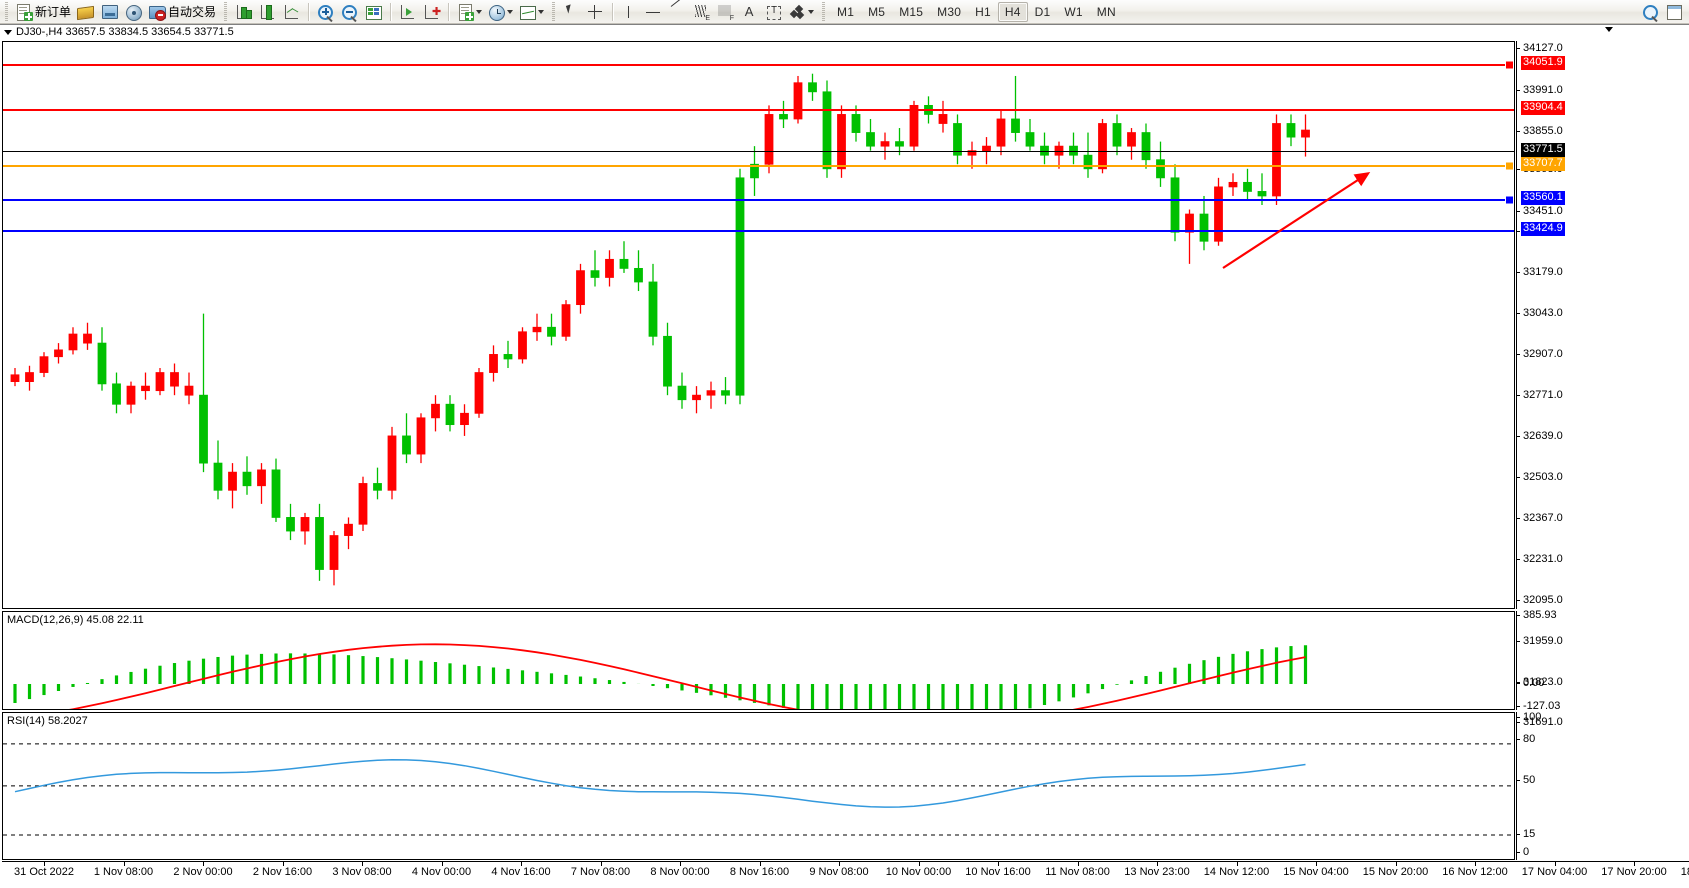 Image resolution: width=1689 pixels, height=888 pixels. Describe the element at coordinates (758, 660) in the screenshot. I see `macd-pane: MACD(12,26,9) 45.08 22.11` at that location.